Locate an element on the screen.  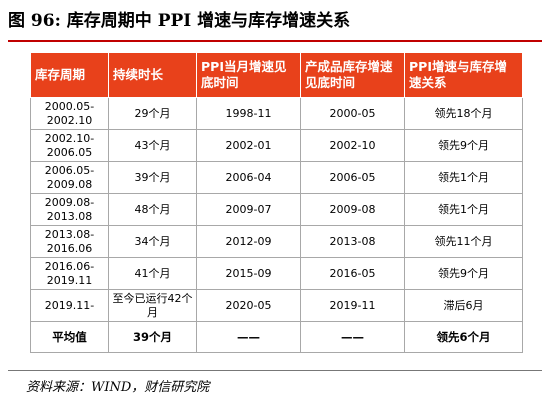
cell-cycle: 2019.11- is located at coordinates (69, 305).